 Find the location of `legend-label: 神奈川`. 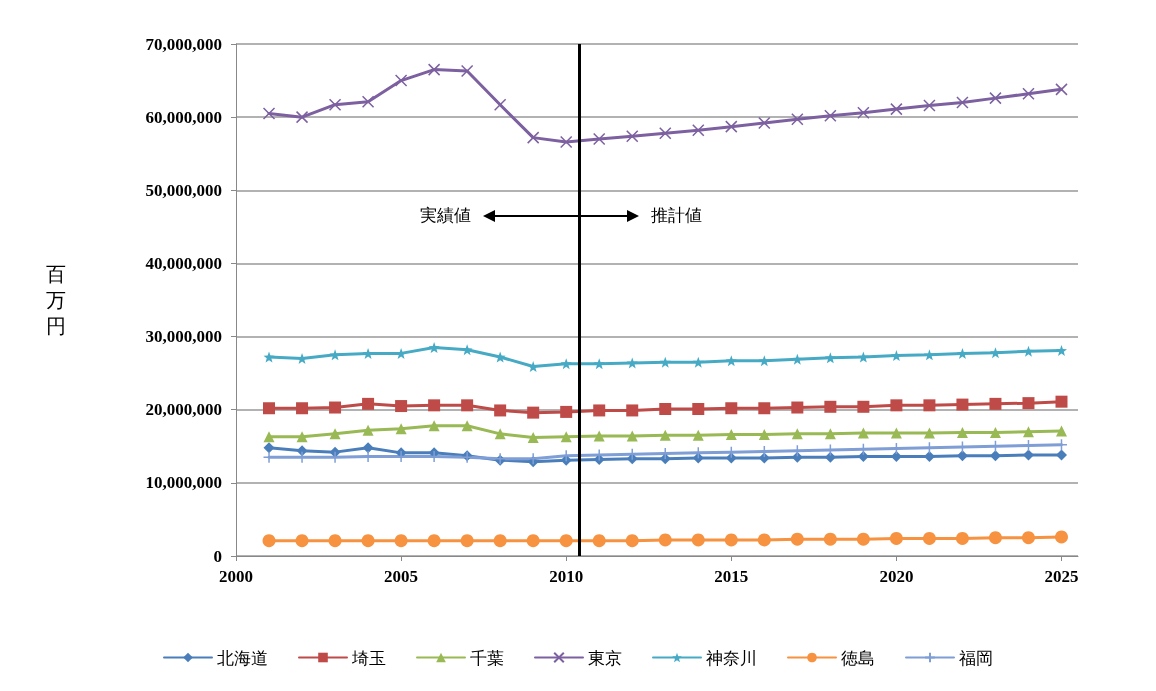

legend-label: 神奈川 is located at coordinates (731, 657).